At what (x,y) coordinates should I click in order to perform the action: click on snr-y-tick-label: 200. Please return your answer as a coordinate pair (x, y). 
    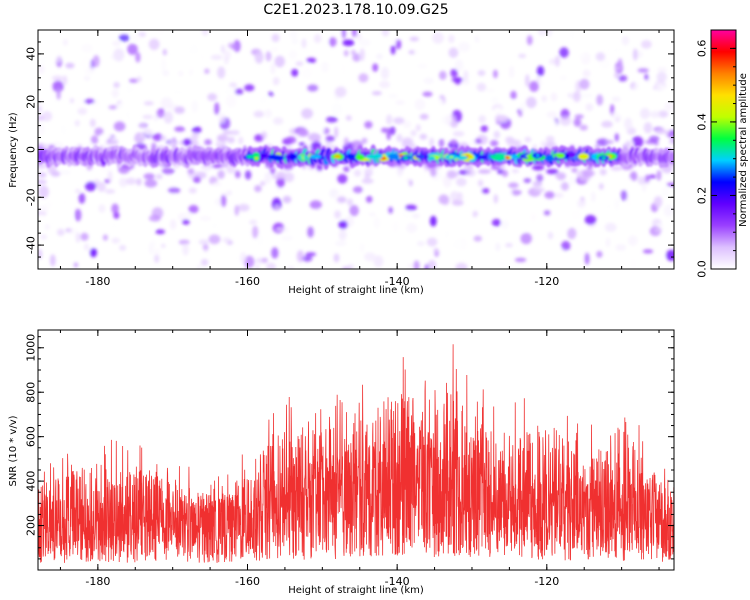
    Looking at the image, I should click on (31, 525).